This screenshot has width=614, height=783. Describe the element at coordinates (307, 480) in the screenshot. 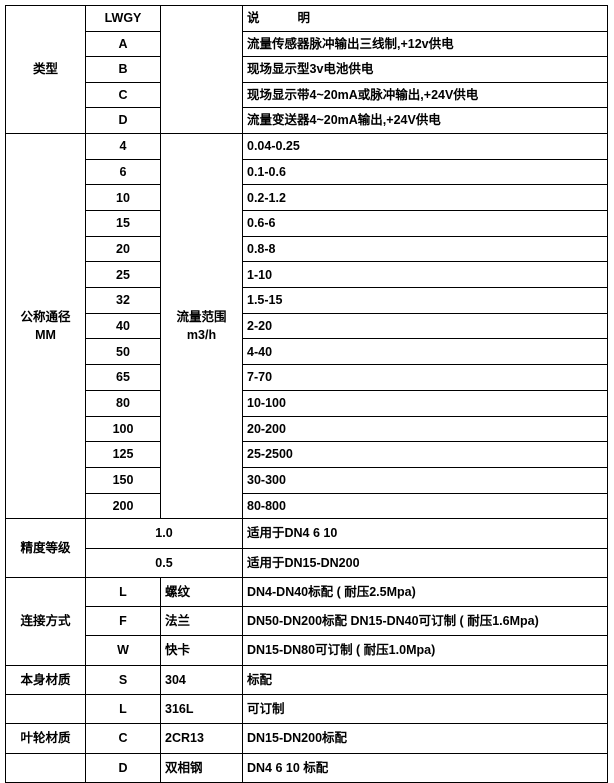

I see `table-row: 150 30-300` at that location.